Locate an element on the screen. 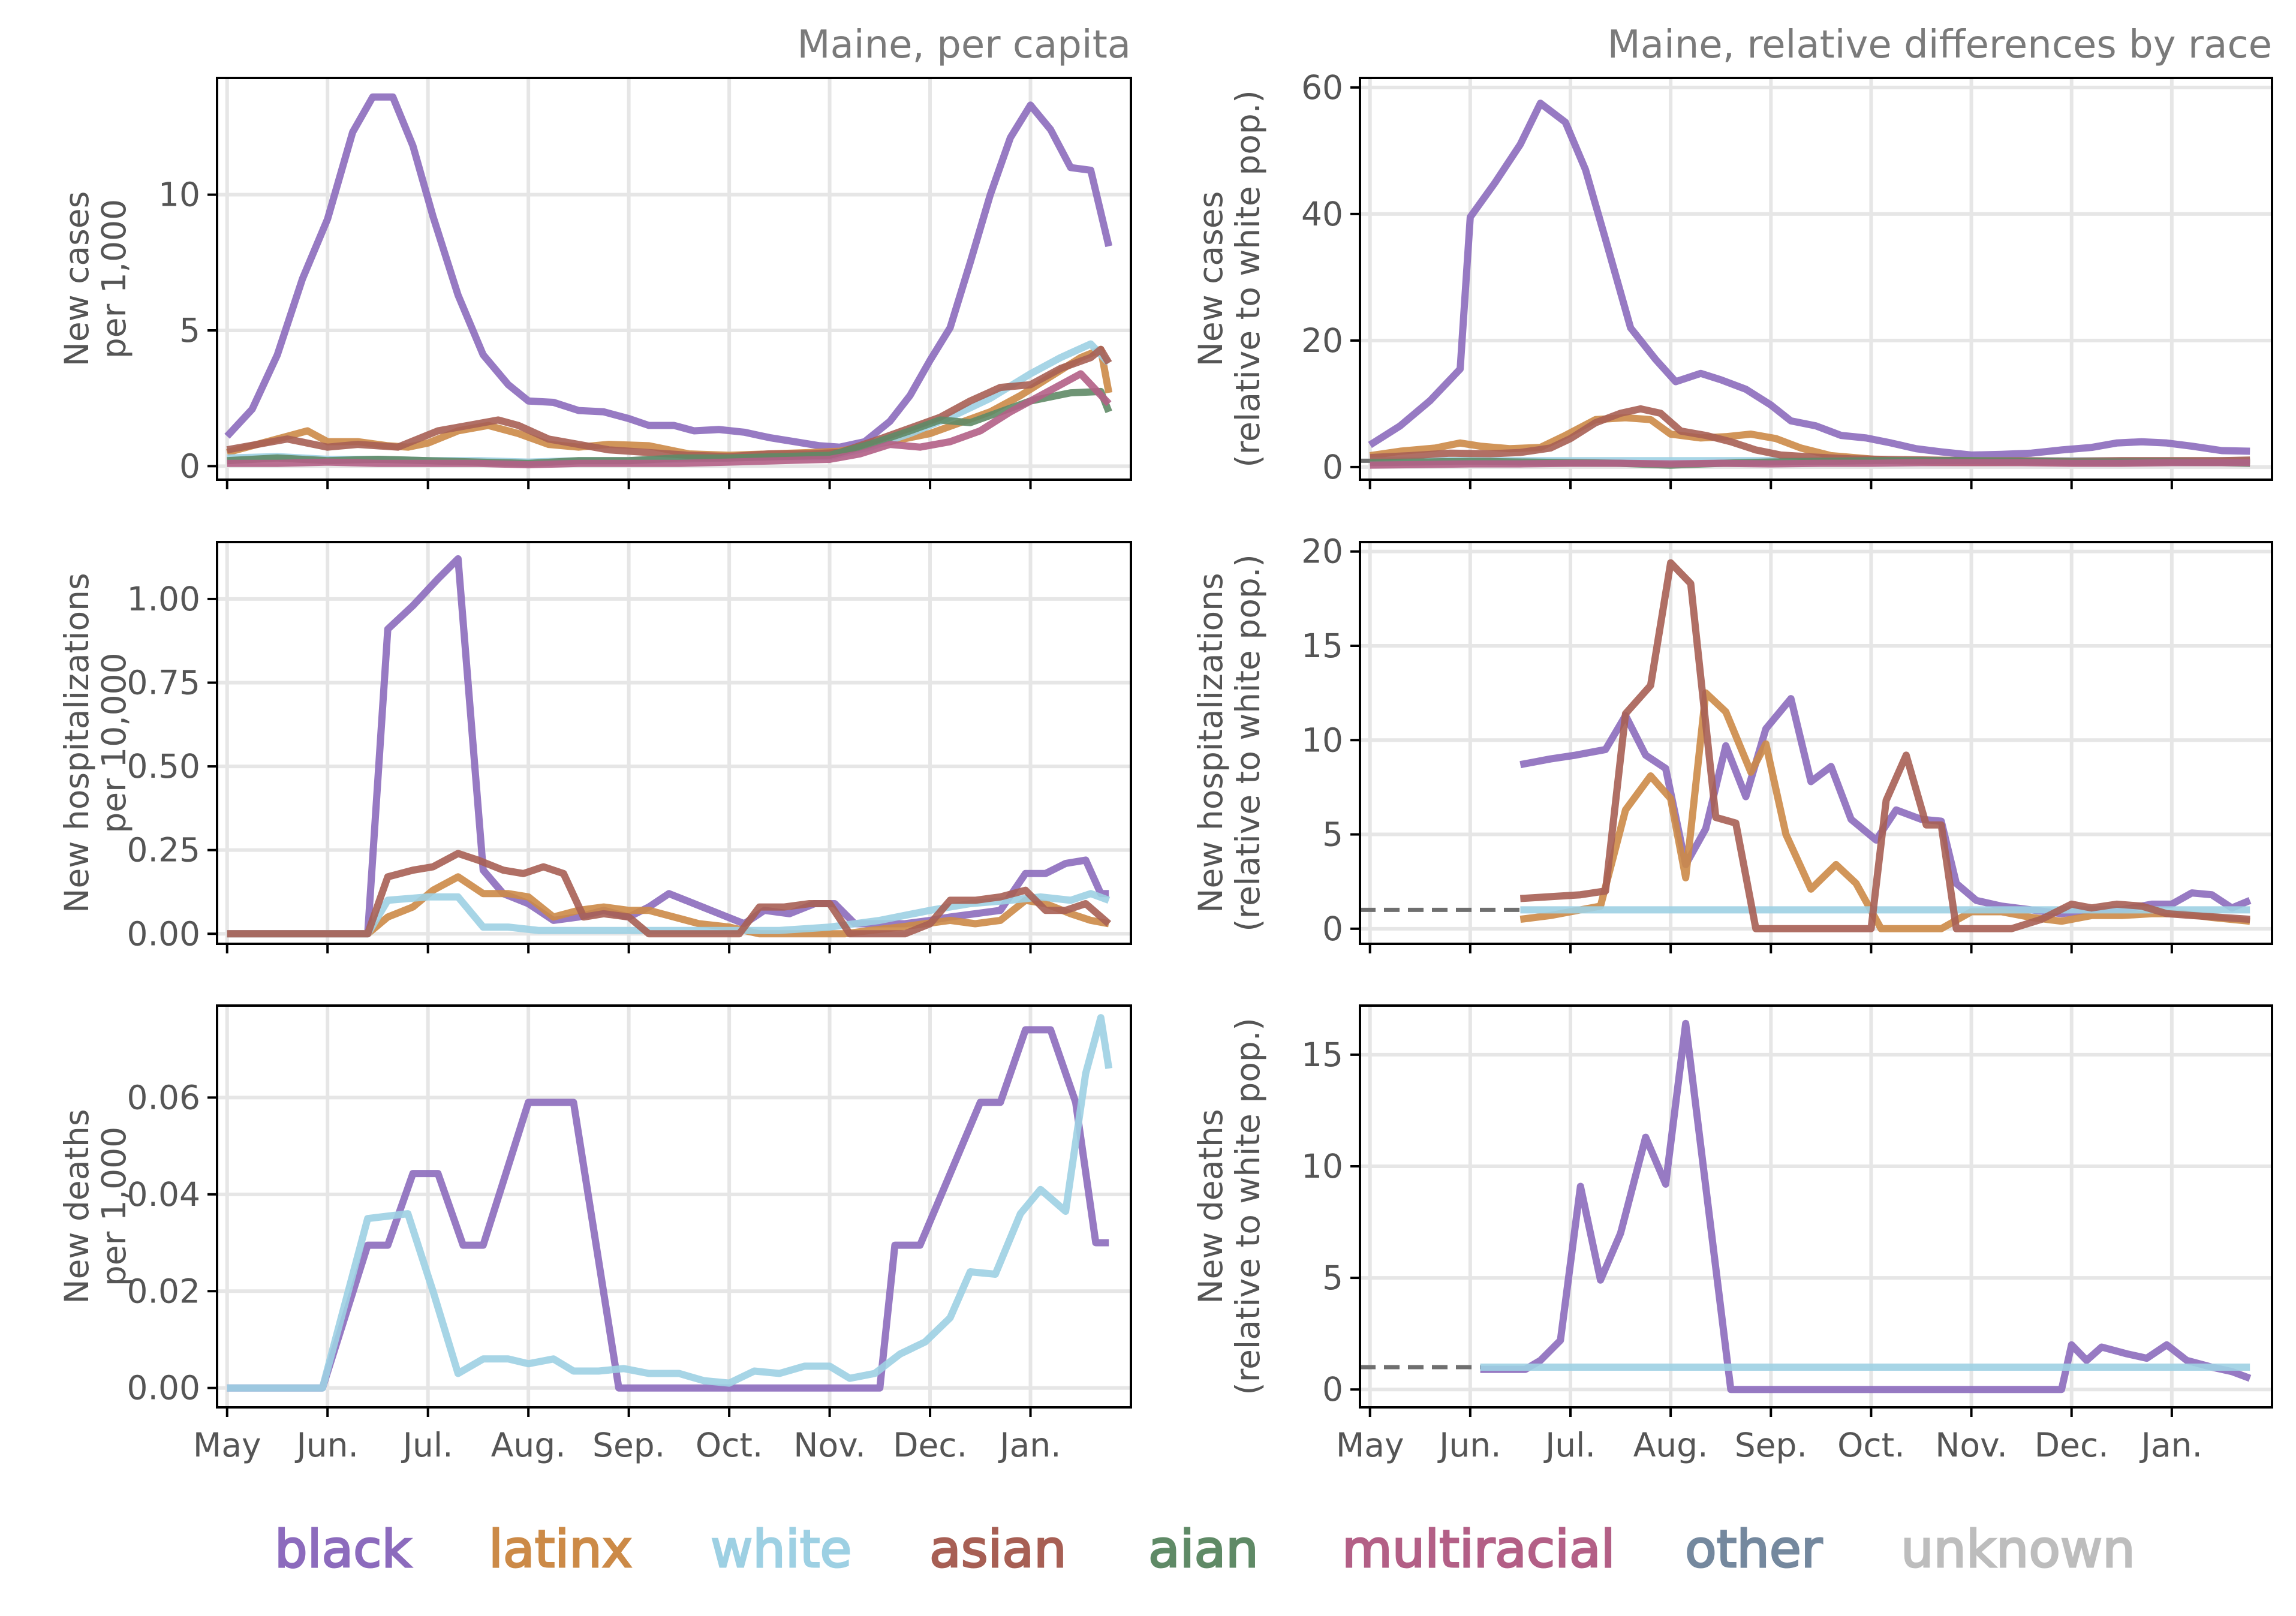 Image resolution: width=2296 pixels, height=1616 pixels. y-tick-label: 0.50 is located at coordinates (163, 766).